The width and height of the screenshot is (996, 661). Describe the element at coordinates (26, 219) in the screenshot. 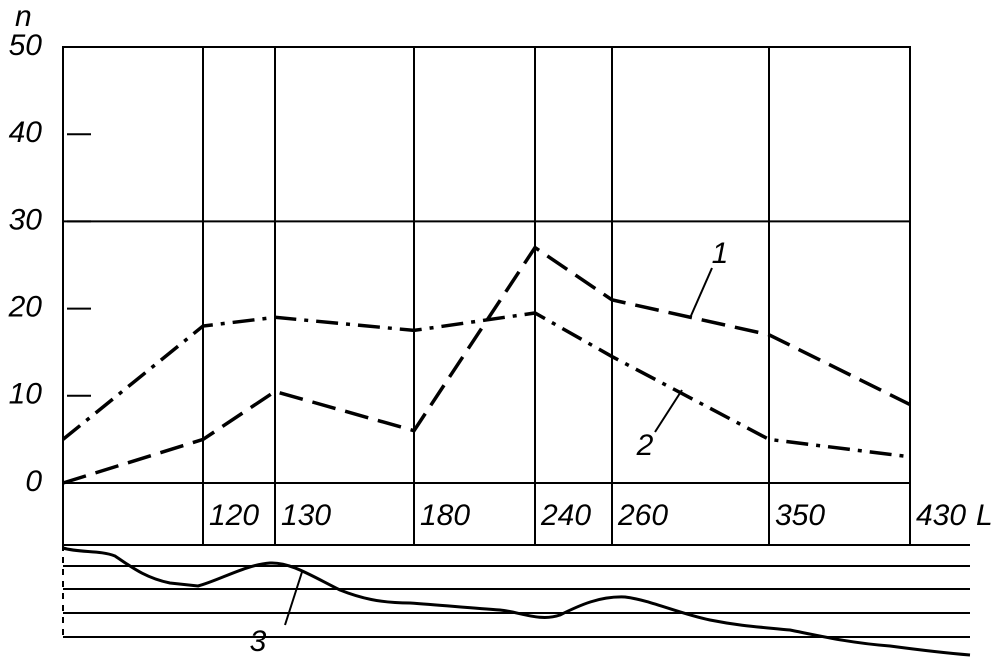

I see `y-tick-label: 30` at that location.